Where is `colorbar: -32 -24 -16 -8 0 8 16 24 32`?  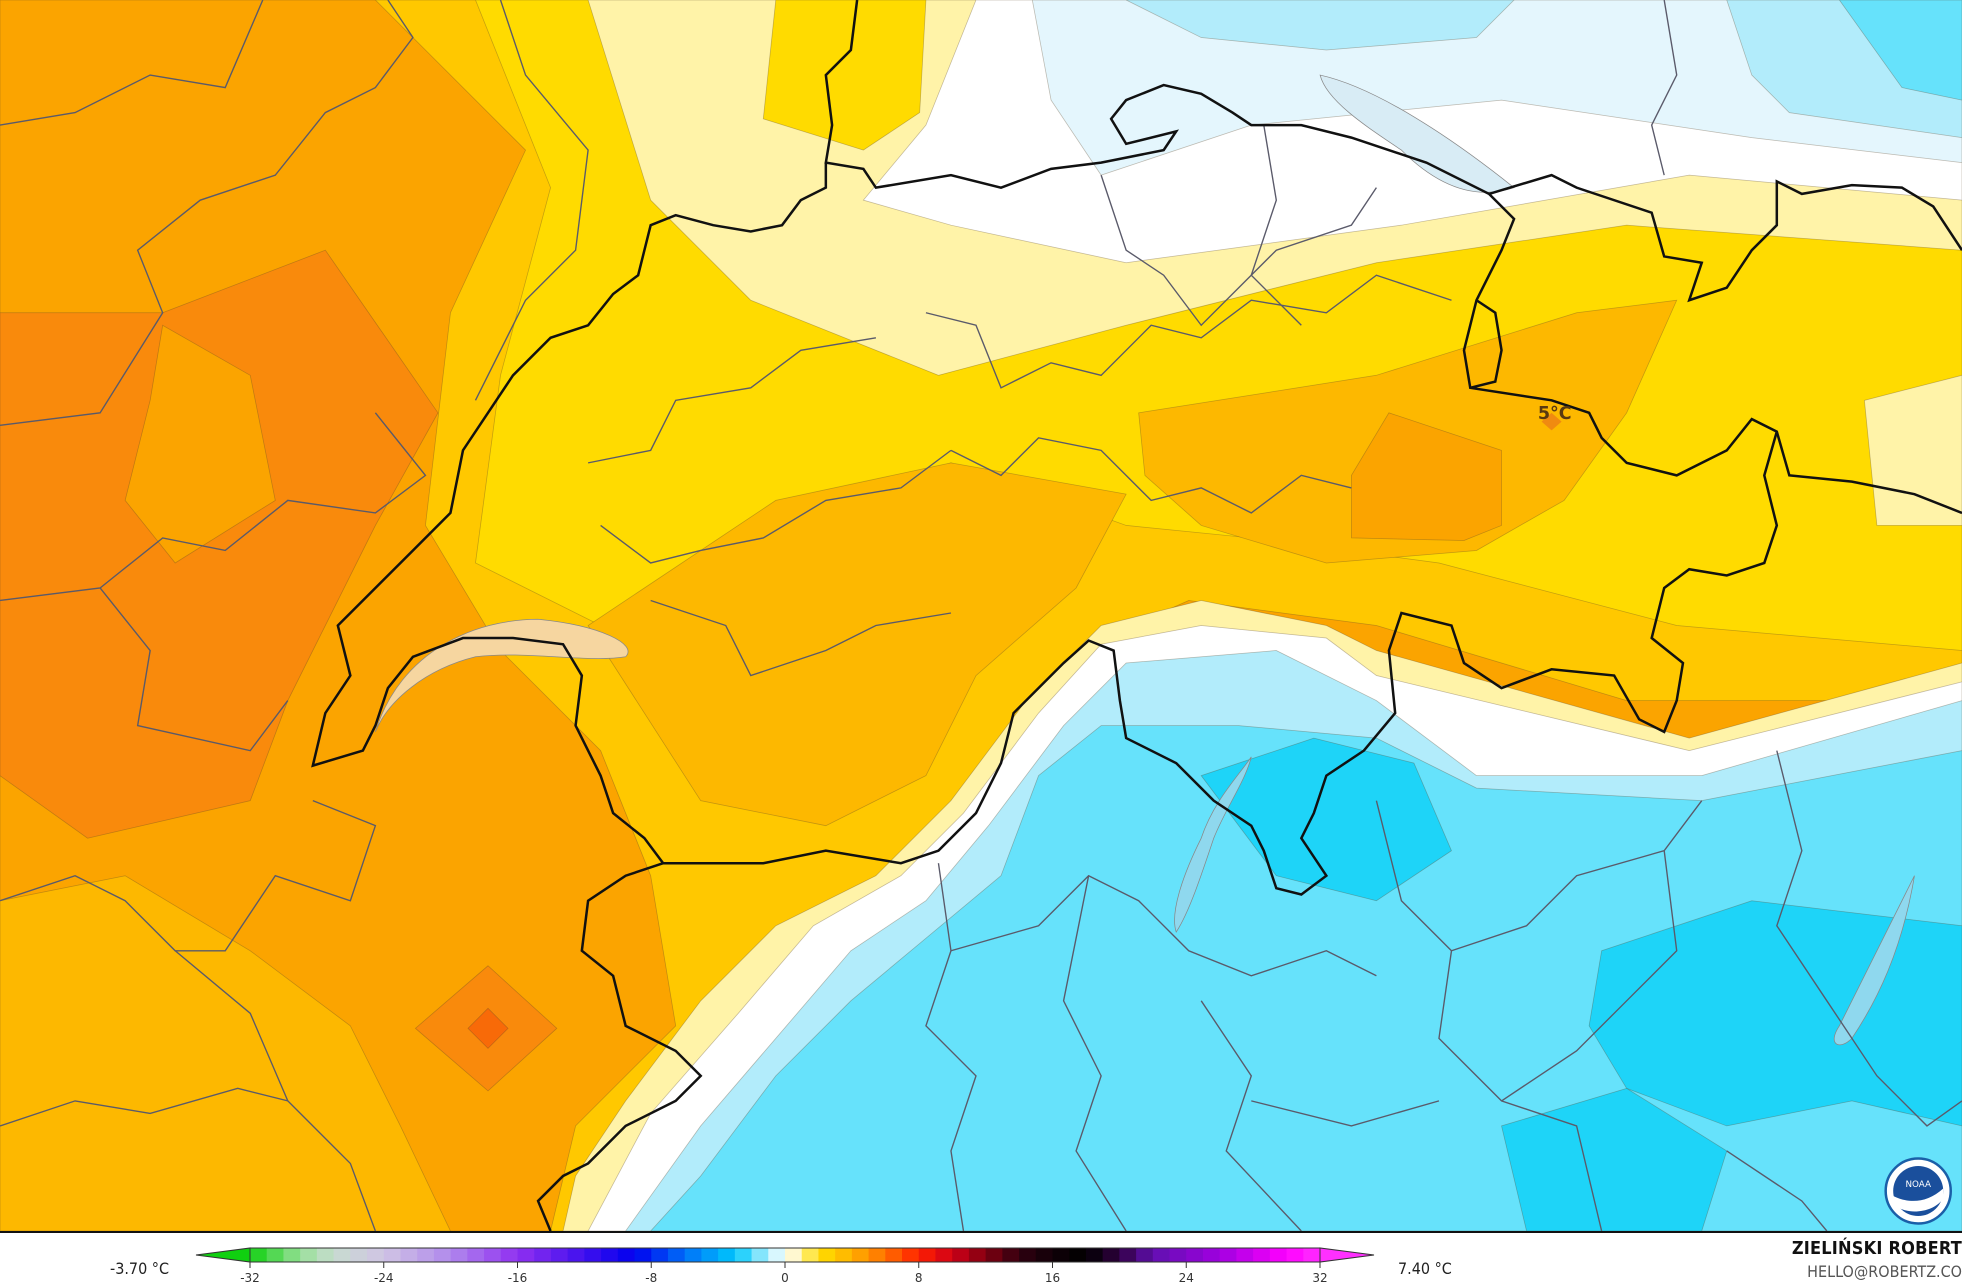 colorbar: -32 -24 -16 -8 0 8 16 24 32 is located at coordinates (785, 1266).